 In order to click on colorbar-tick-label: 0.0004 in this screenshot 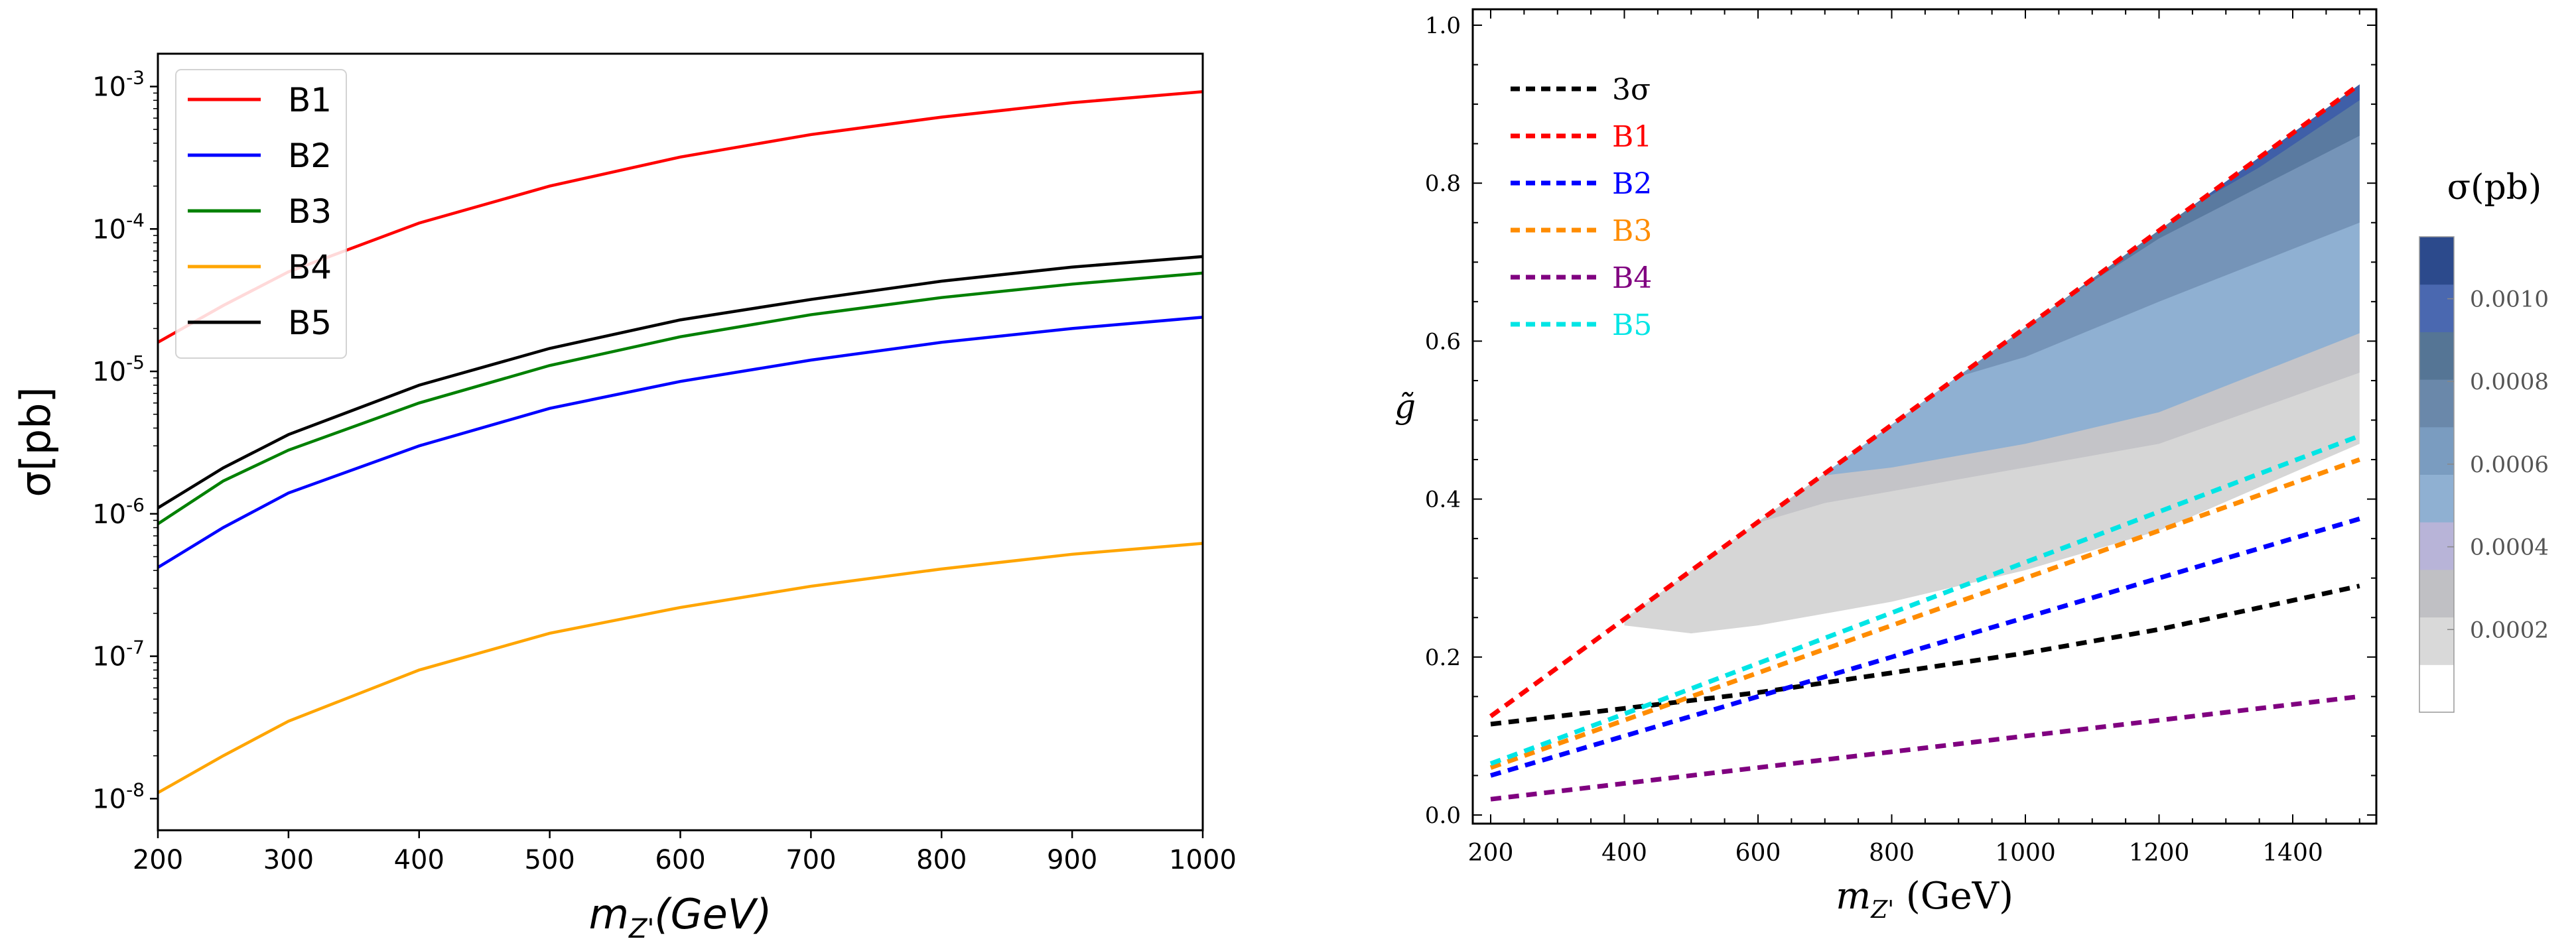, I will do `click(2509, 547)`.